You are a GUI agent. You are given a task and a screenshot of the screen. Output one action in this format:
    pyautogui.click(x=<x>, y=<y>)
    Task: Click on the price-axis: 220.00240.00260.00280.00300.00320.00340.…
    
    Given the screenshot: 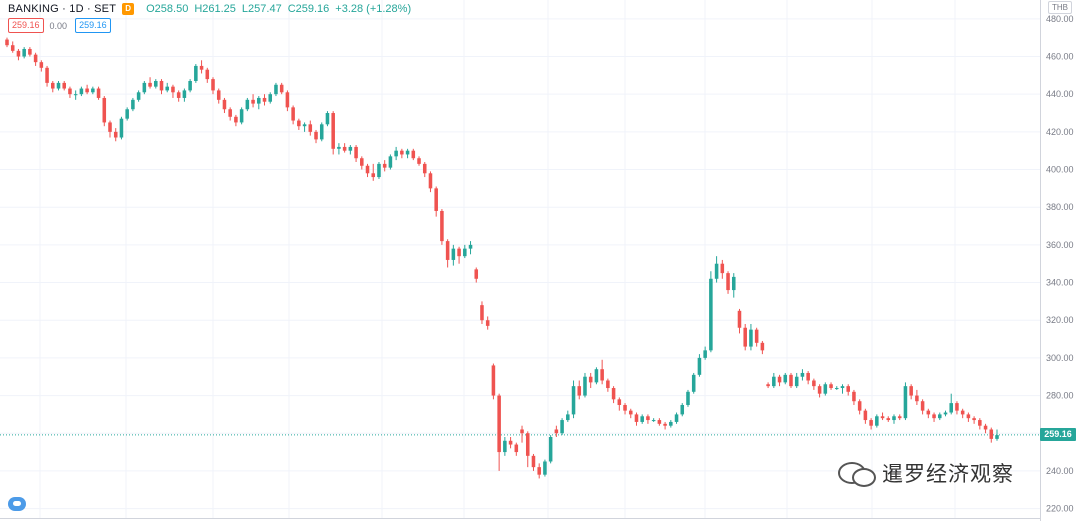 What is the action you would take?
    pyautogui.click(x=1060, y=264)
    